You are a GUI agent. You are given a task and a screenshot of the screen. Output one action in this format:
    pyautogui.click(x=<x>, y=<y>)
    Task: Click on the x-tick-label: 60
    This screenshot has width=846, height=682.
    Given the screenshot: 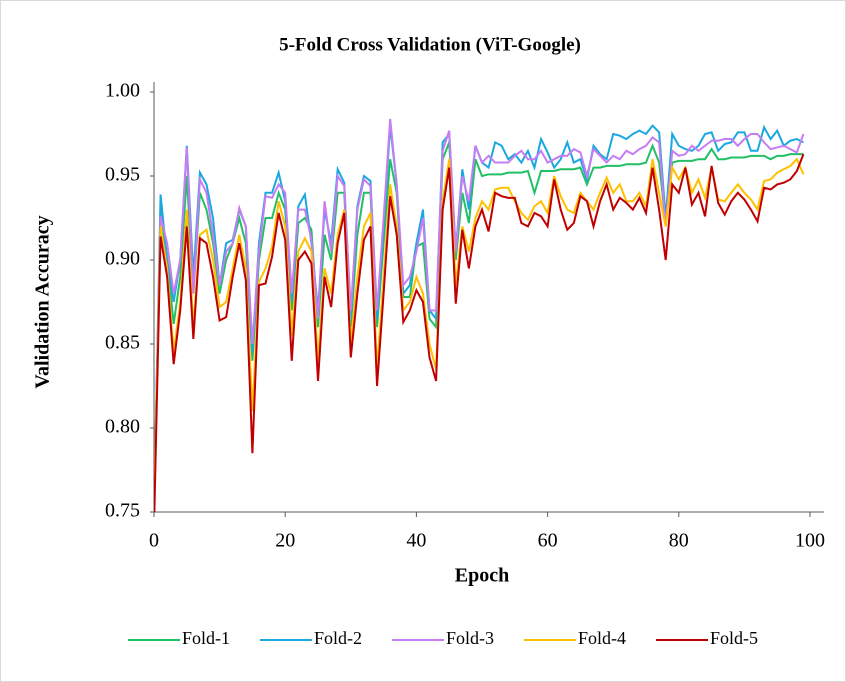 What is the action you would take?
    pyautogui.click(x=548, y=541)
    